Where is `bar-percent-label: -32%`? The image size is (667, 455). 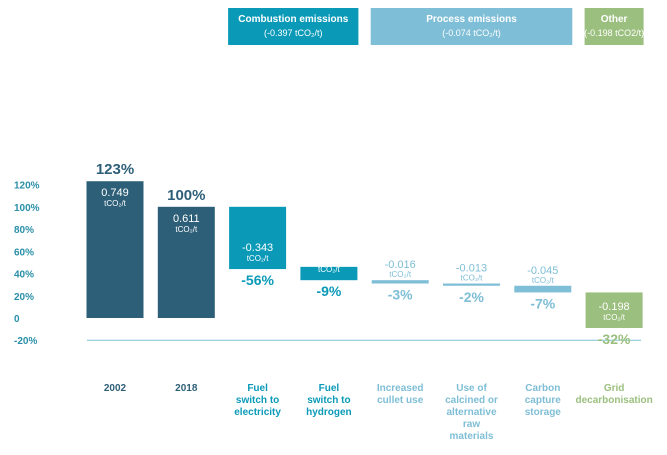
bar-percent-label: -32% is located at coordinates (614, 339).